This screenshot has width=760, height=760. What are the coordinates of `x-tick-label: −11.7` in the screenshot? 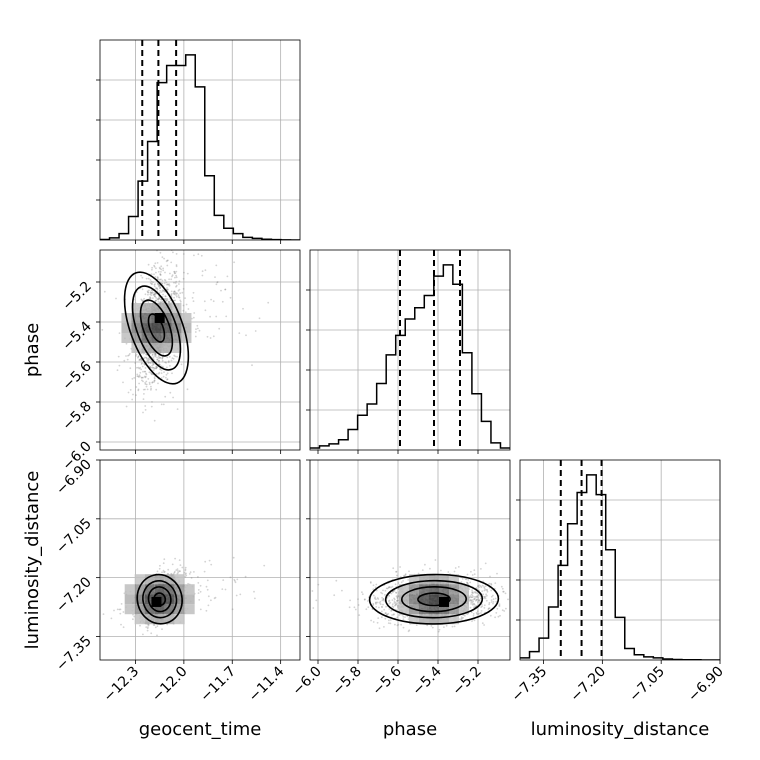 It's located at (218, 685).